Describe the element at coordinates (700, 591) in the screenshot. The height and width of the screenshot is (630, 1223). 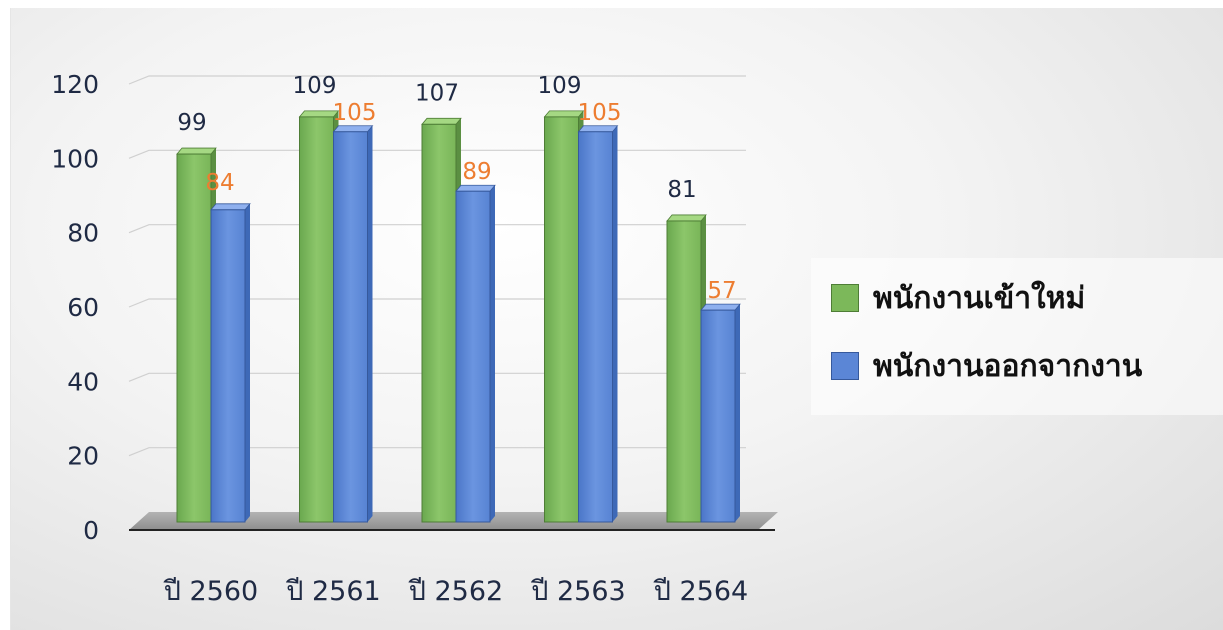
I see `x-tick-label: ปี 2564` at that location.